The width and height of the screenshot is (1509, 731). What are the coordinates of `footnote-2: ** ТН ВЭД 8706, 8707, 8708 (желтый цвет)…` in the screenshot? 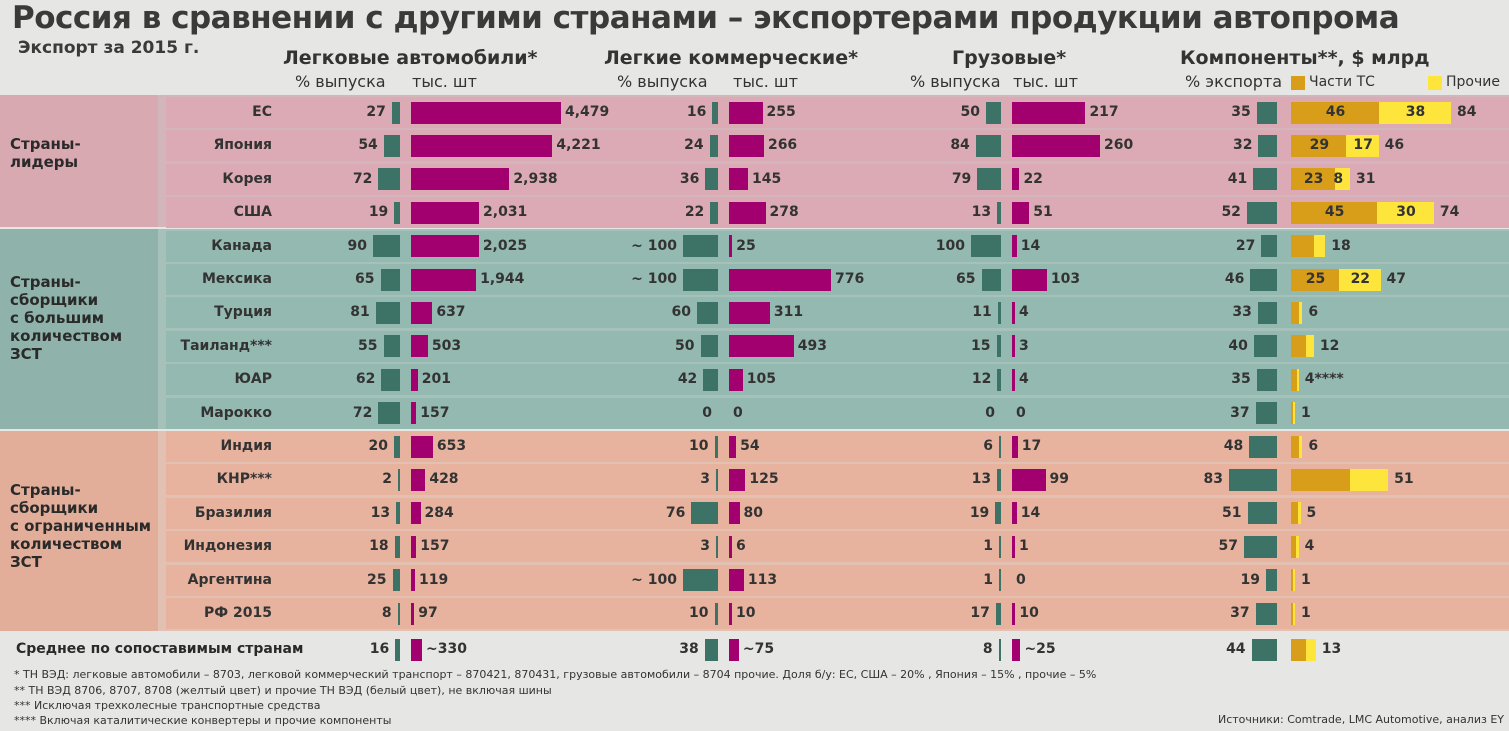 It's located at (283, 690).